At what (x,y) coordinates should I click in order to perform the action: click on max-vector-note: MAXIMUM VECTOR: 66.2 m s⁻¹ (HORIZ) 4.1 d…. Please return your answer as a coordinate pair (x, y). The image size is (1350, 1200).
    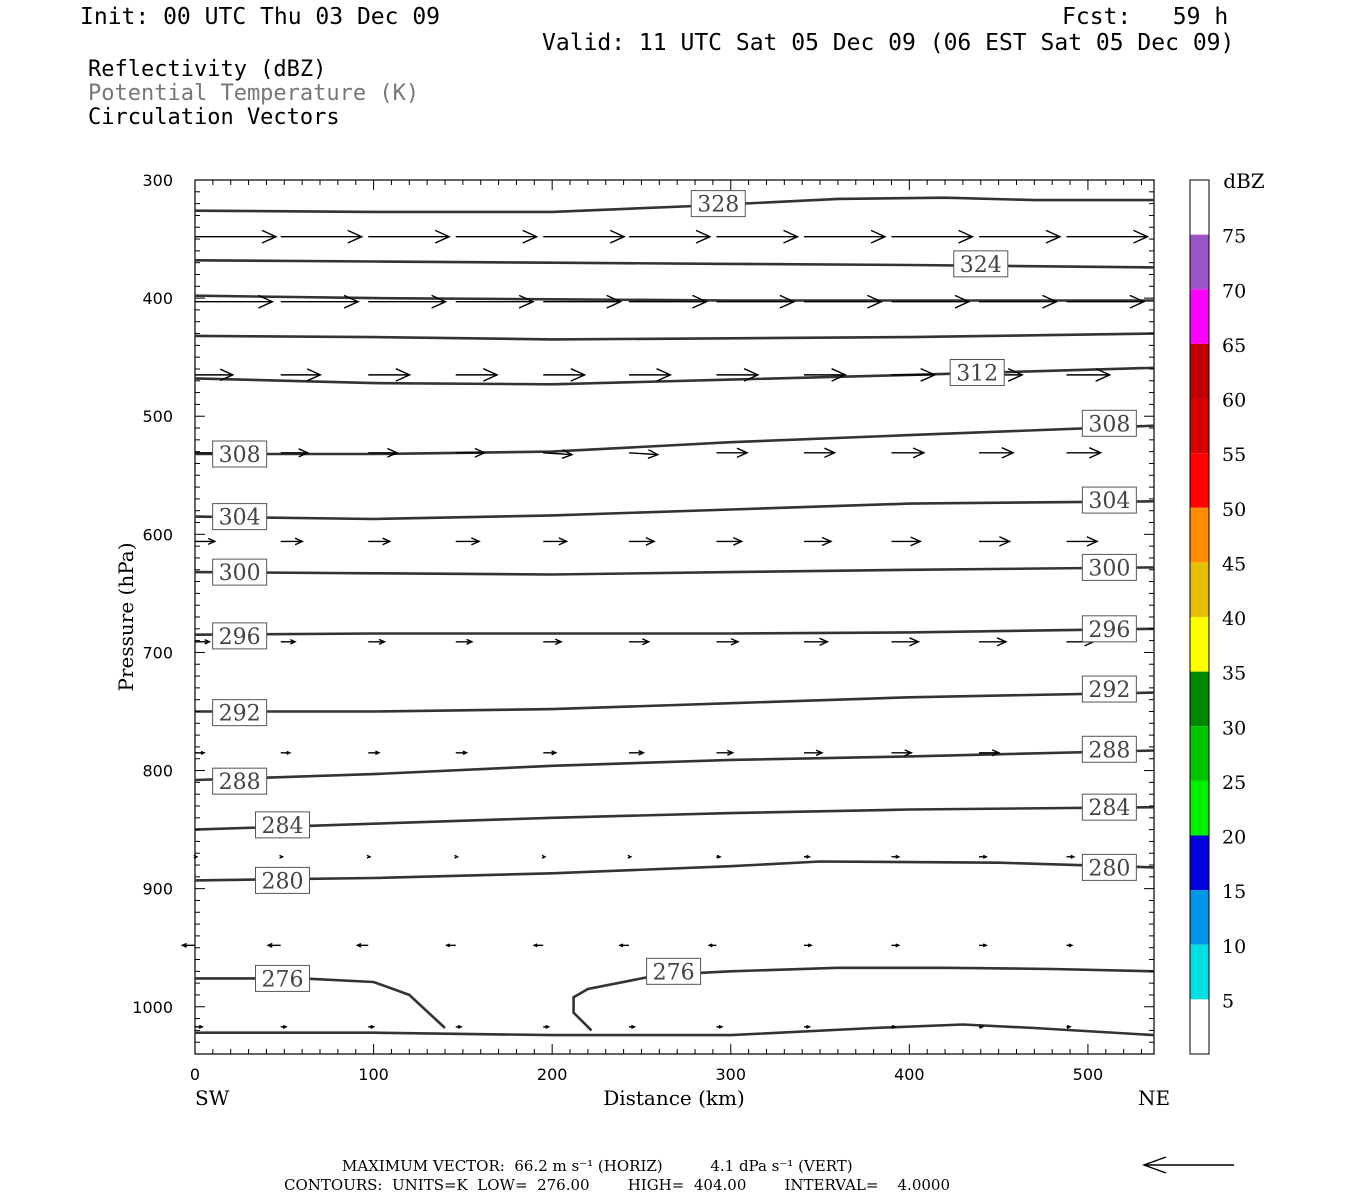
    Looking at the image, I should click on (597, 1166).